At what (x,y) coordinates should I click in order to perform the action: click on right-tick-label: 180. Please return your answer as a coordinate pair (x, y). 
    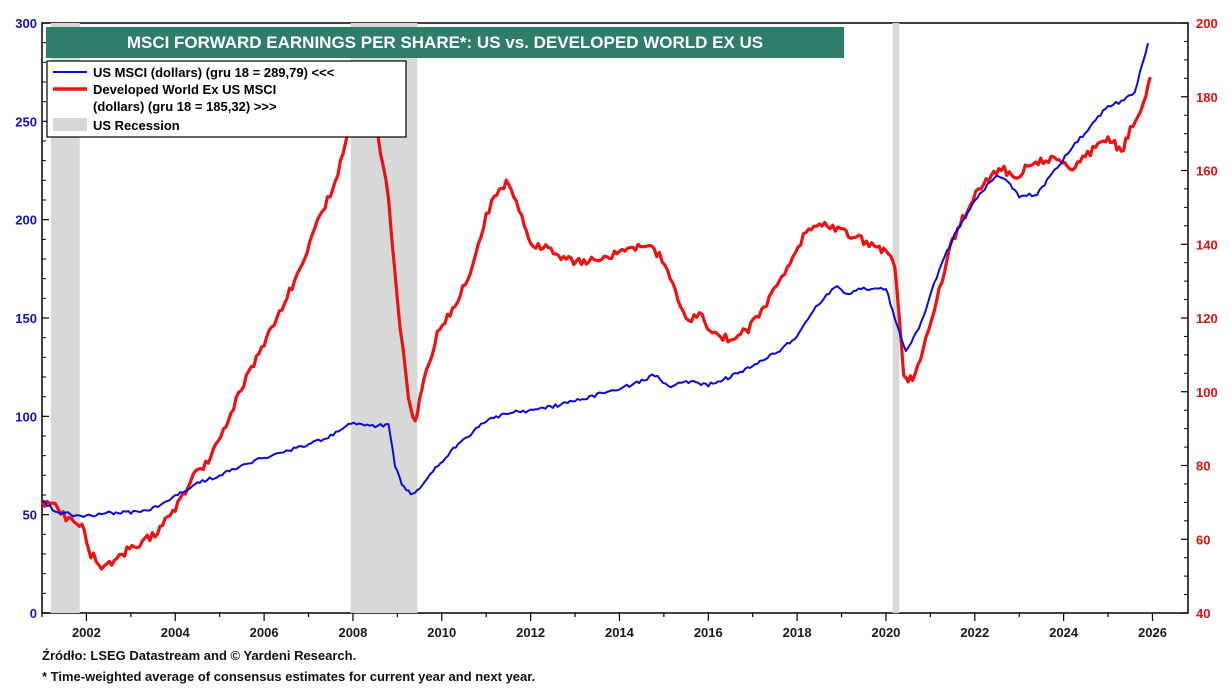
    Looking at the image, I should click on (1207, 97).